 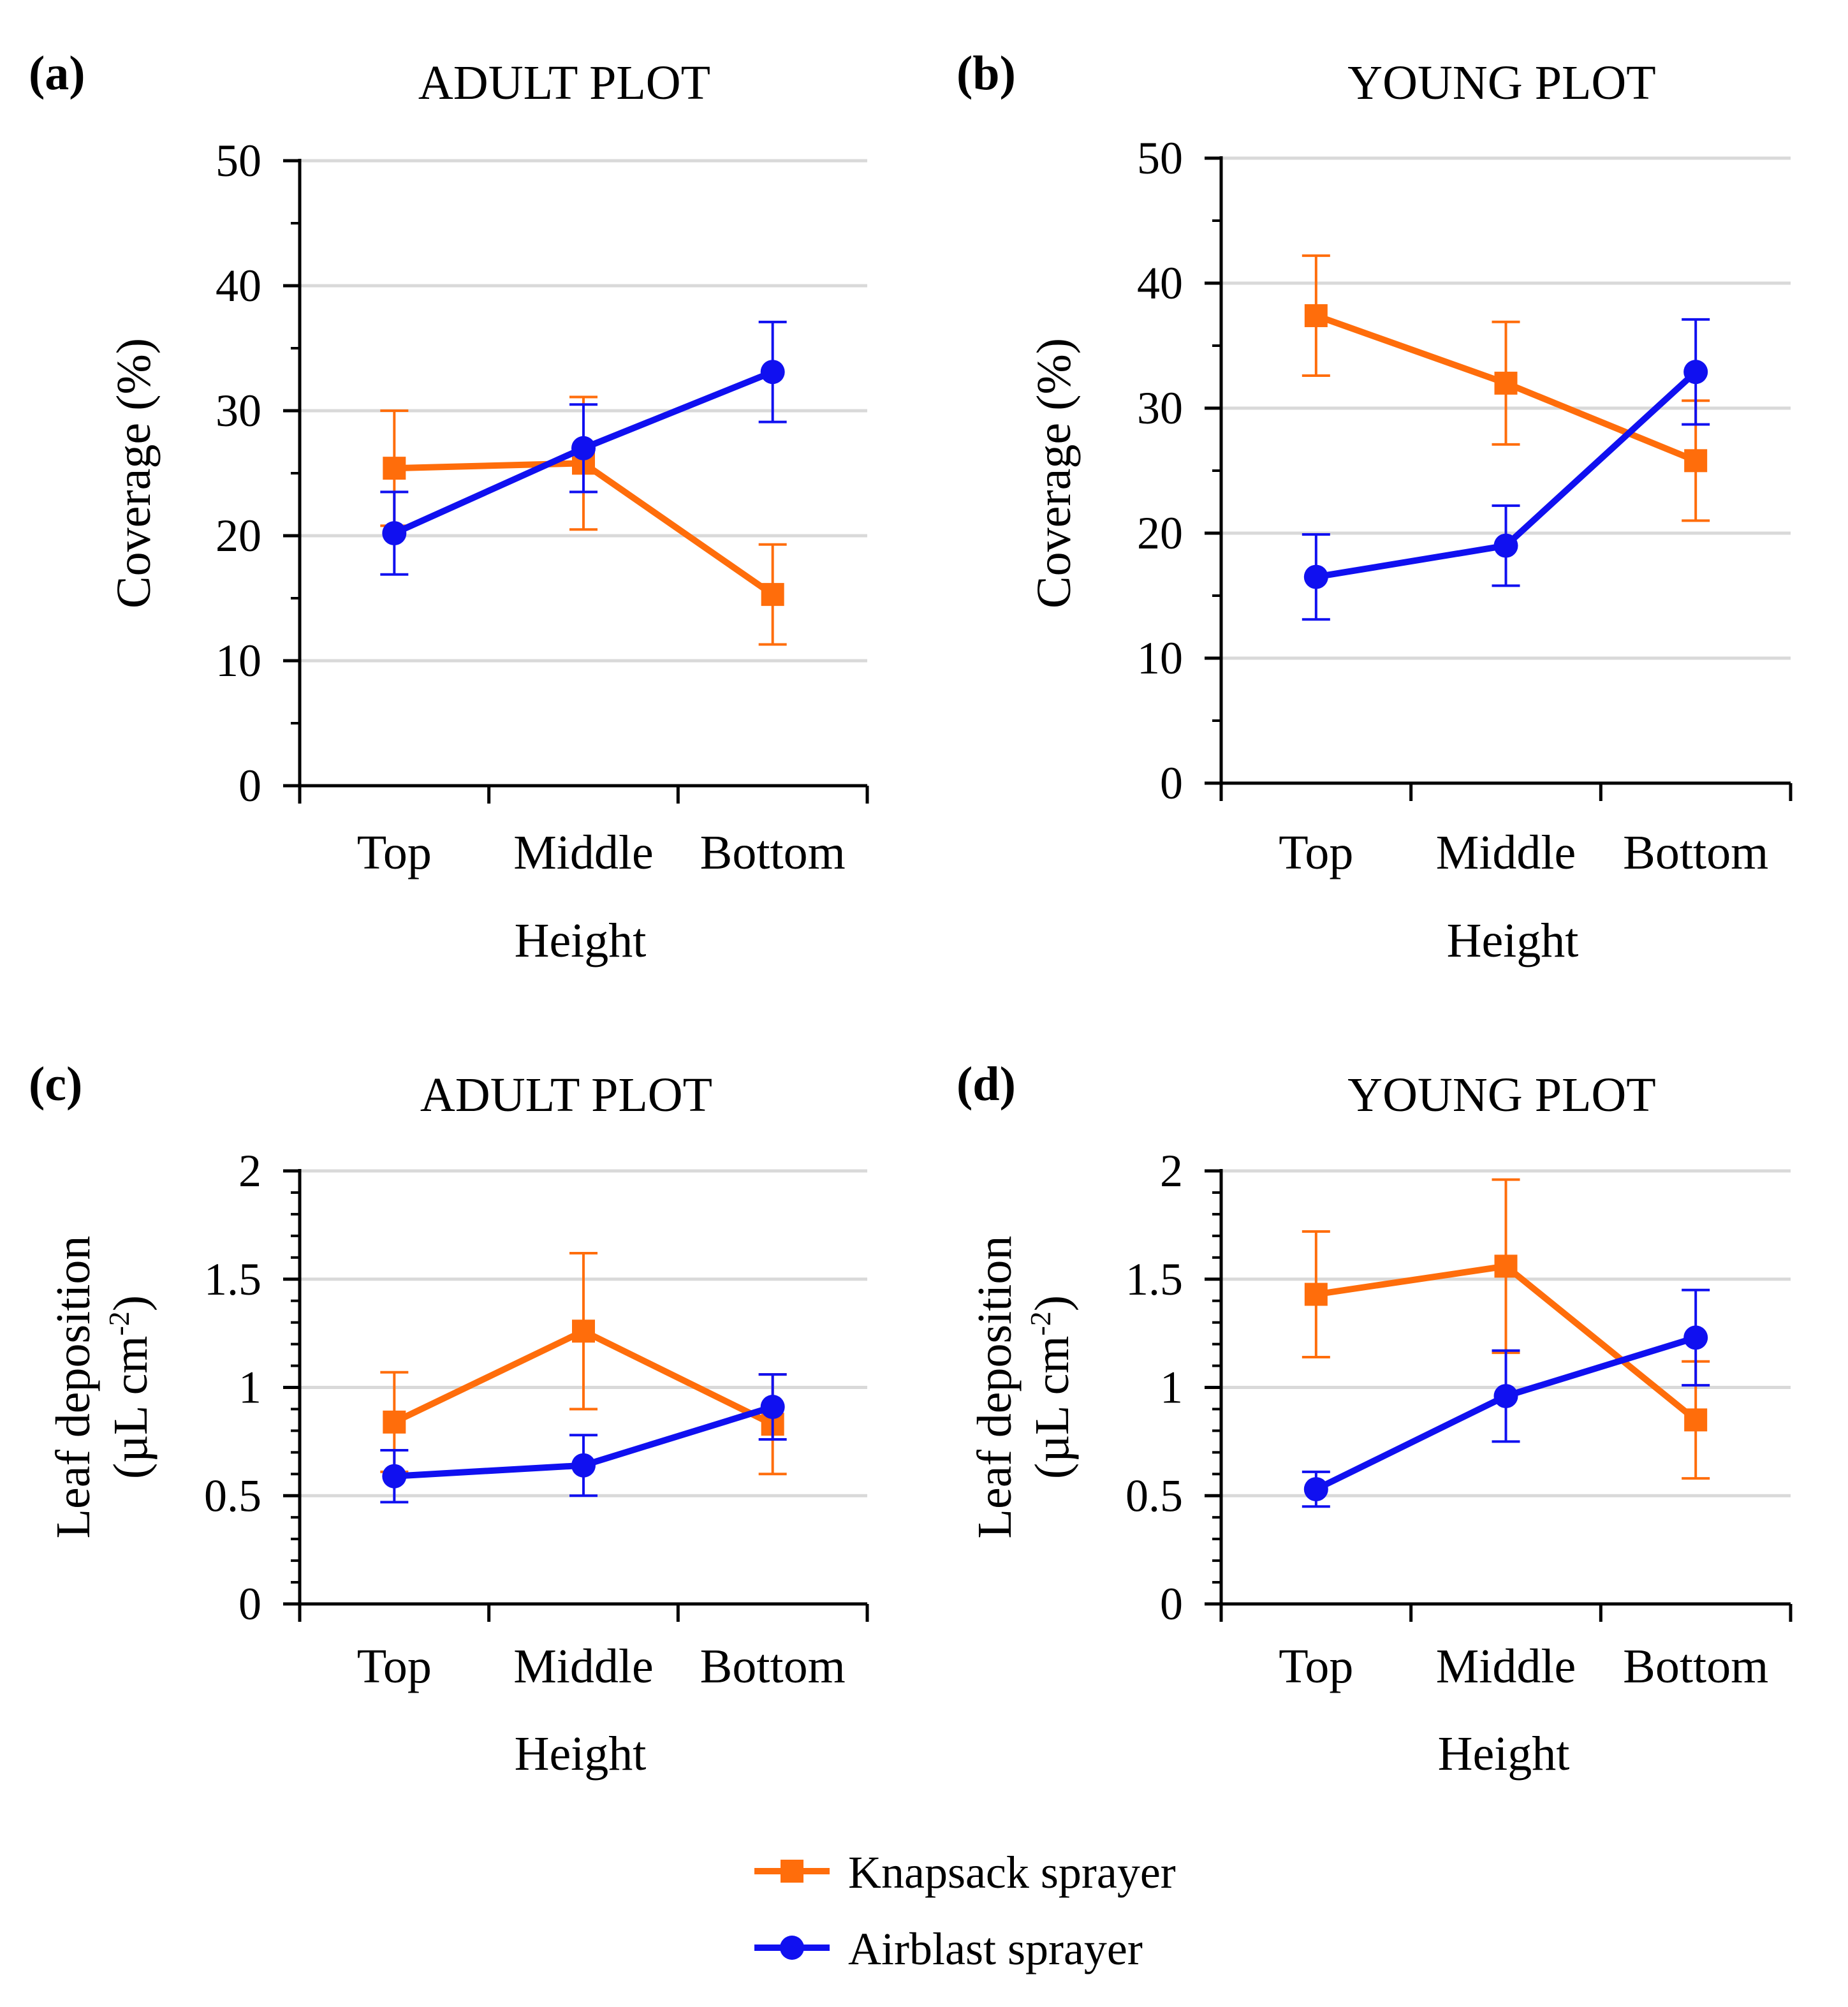 I want to click on panel-label: (d), so click(x=986, y=1084).